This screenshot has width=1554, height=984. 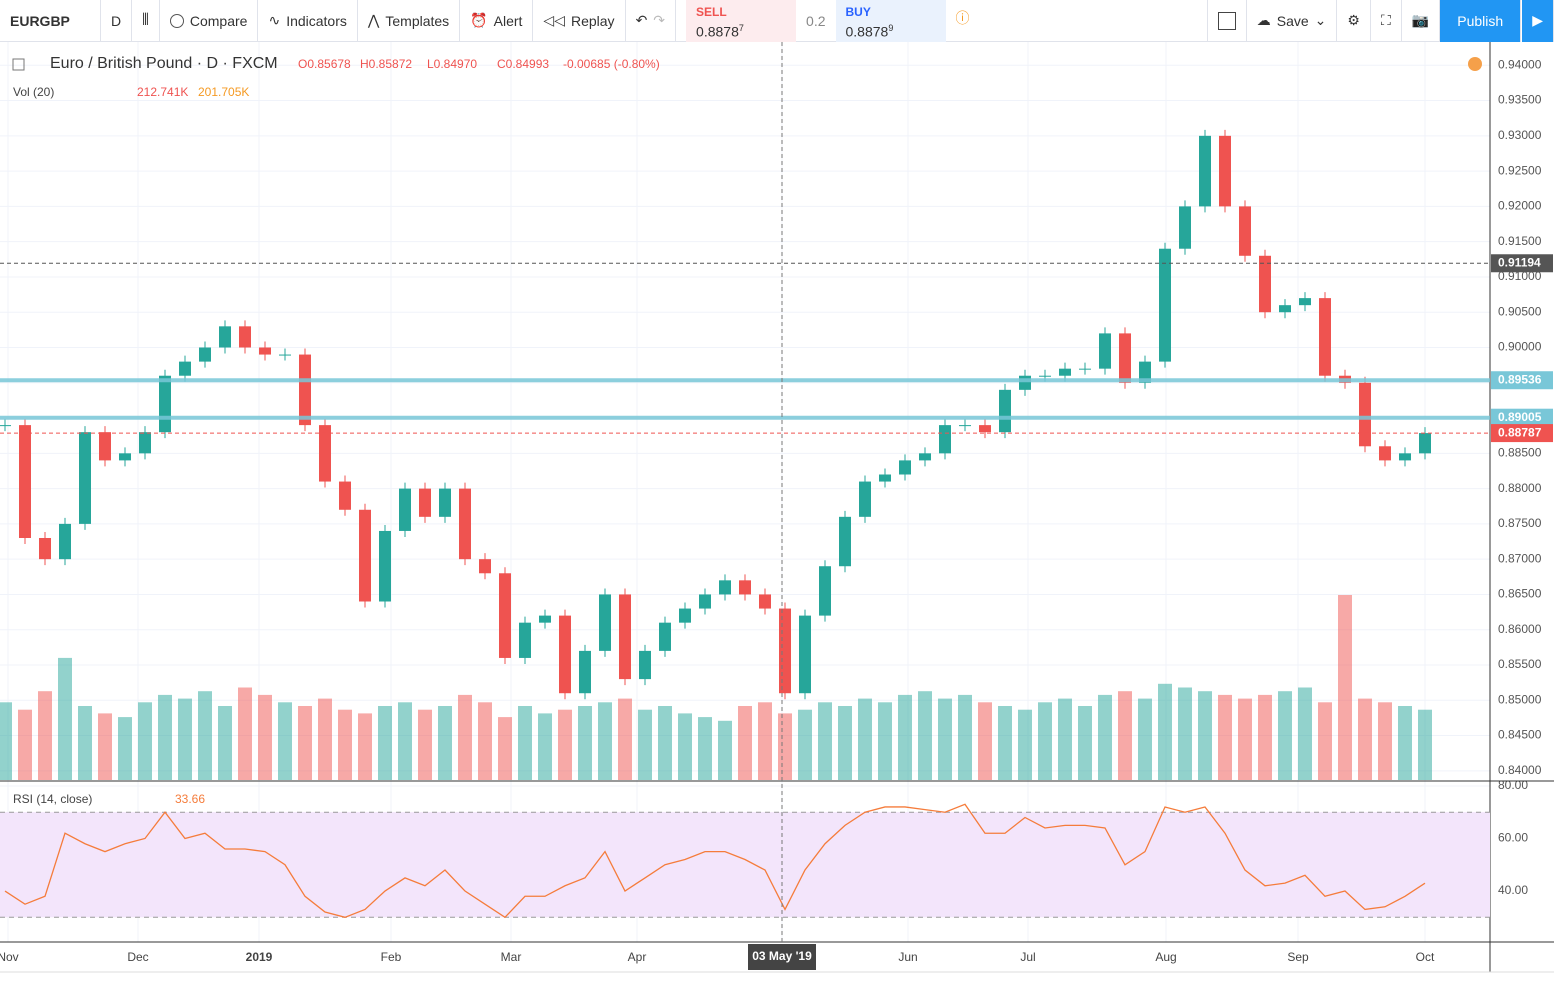 I want to click on y-tick-label: 0.86500, so click(x=1520, y=594).